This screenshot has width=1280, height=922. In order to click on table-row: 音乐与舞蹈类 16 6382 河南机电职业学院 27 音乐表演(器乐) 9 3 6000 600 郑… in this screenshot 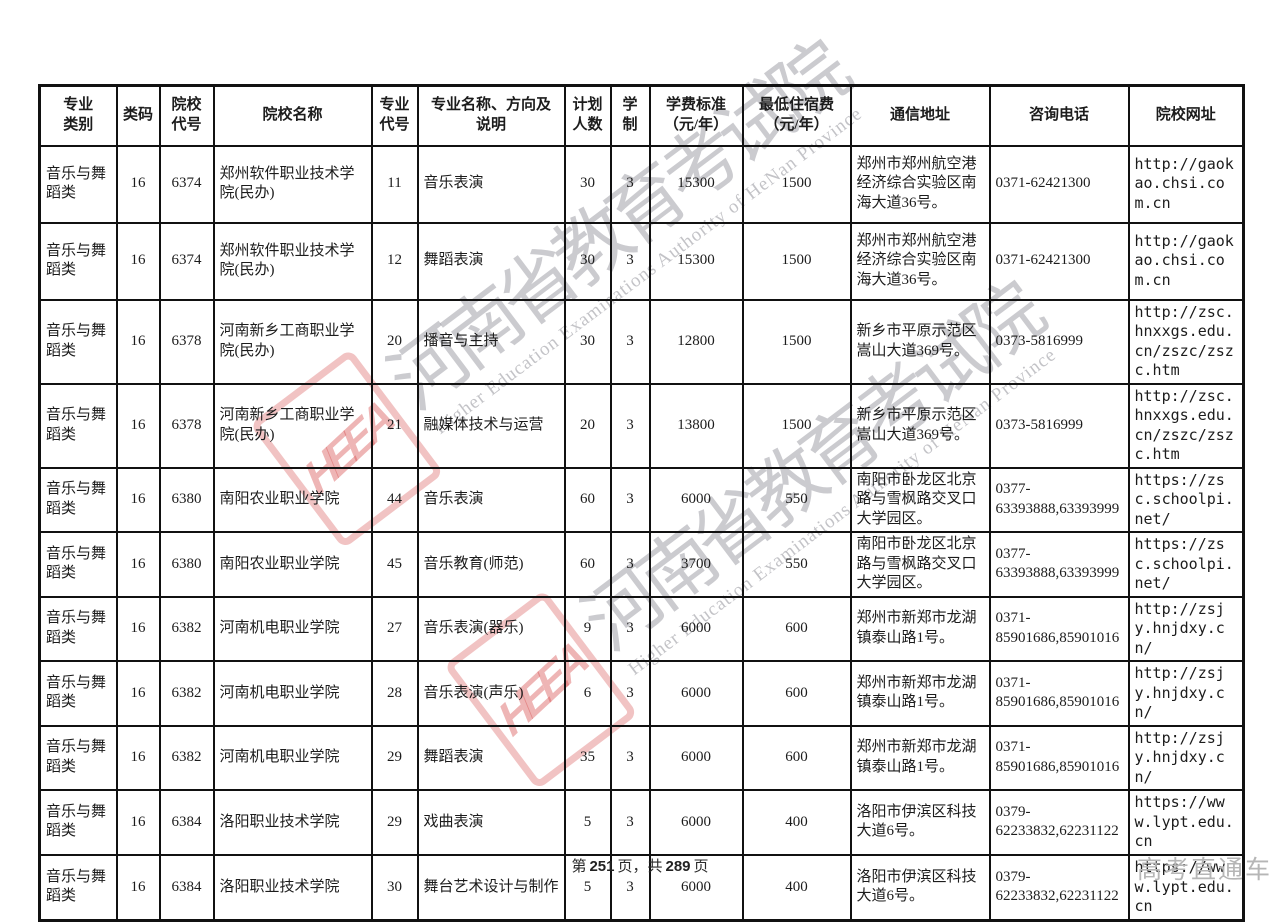, I will do `click(641, 628)`.